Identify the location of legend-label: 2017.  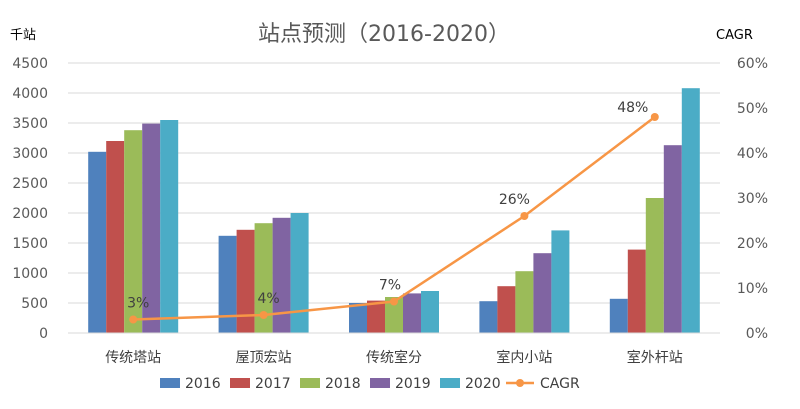
(273, 384).